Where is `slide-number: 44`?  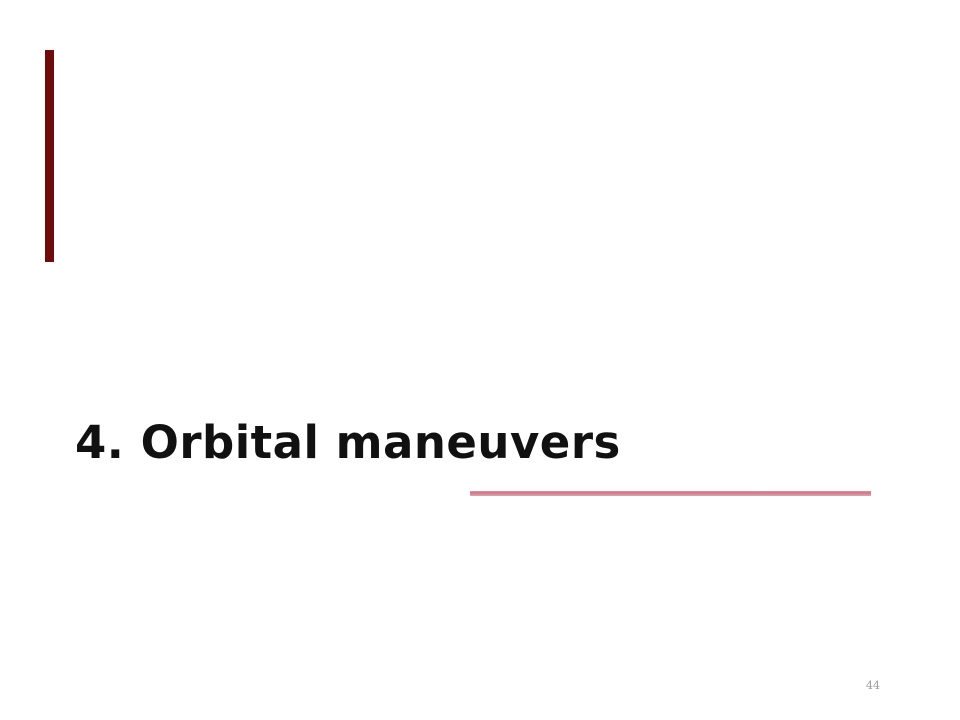
slide-number: 44 is located at coordinates (873, 685).